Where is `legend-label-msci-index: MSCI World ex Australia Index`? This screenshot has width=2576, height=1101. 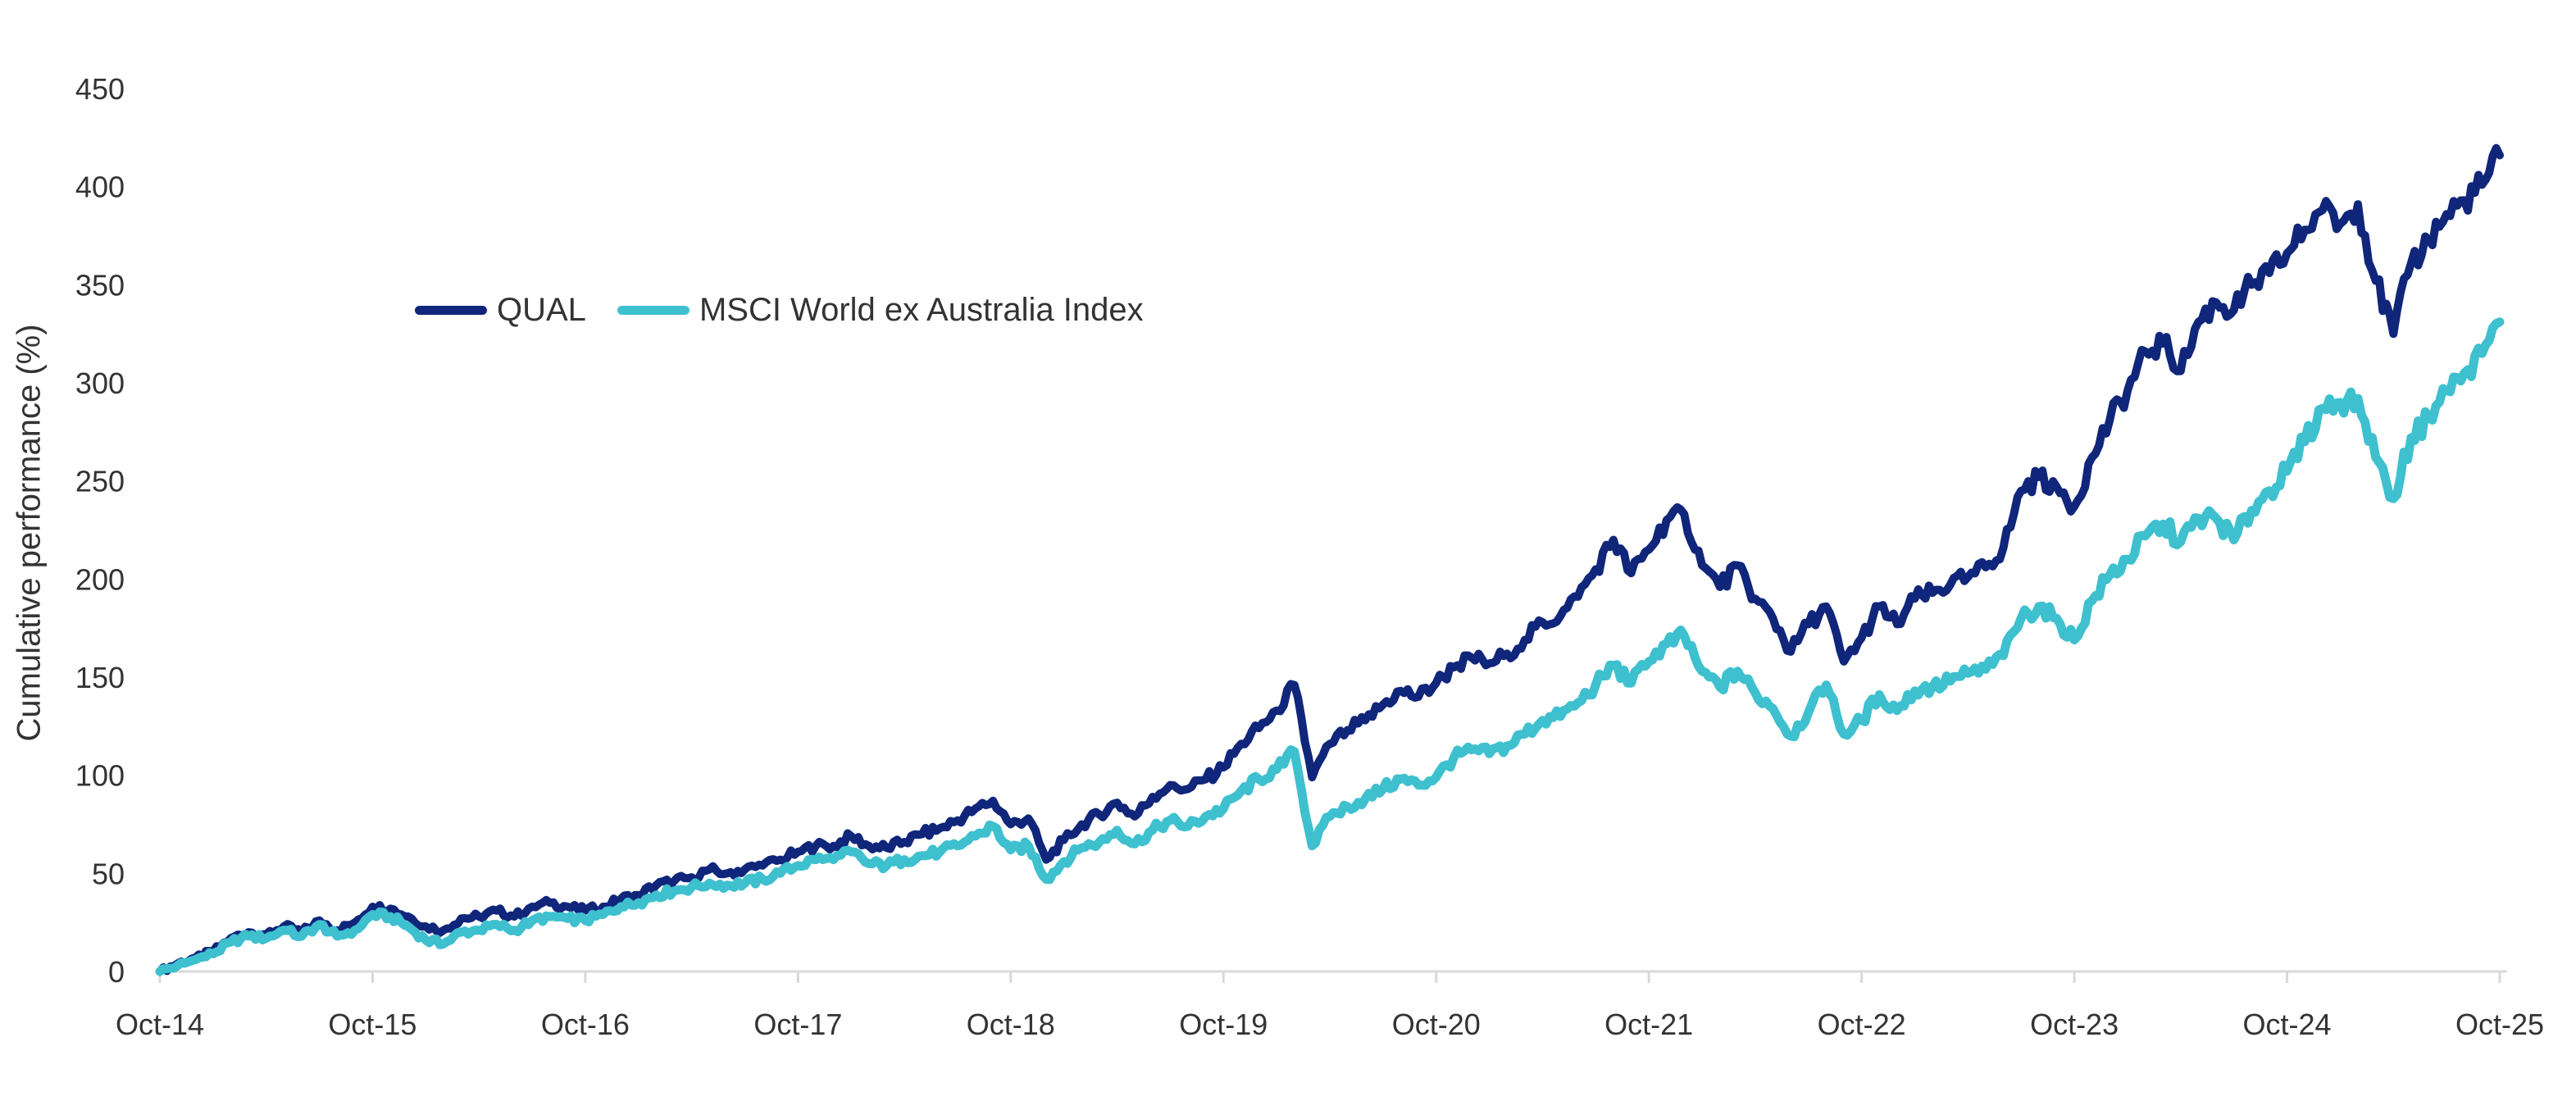
legend-label-msci-index: MSCI World ex Australia Index is located at coordinates (921, 310).